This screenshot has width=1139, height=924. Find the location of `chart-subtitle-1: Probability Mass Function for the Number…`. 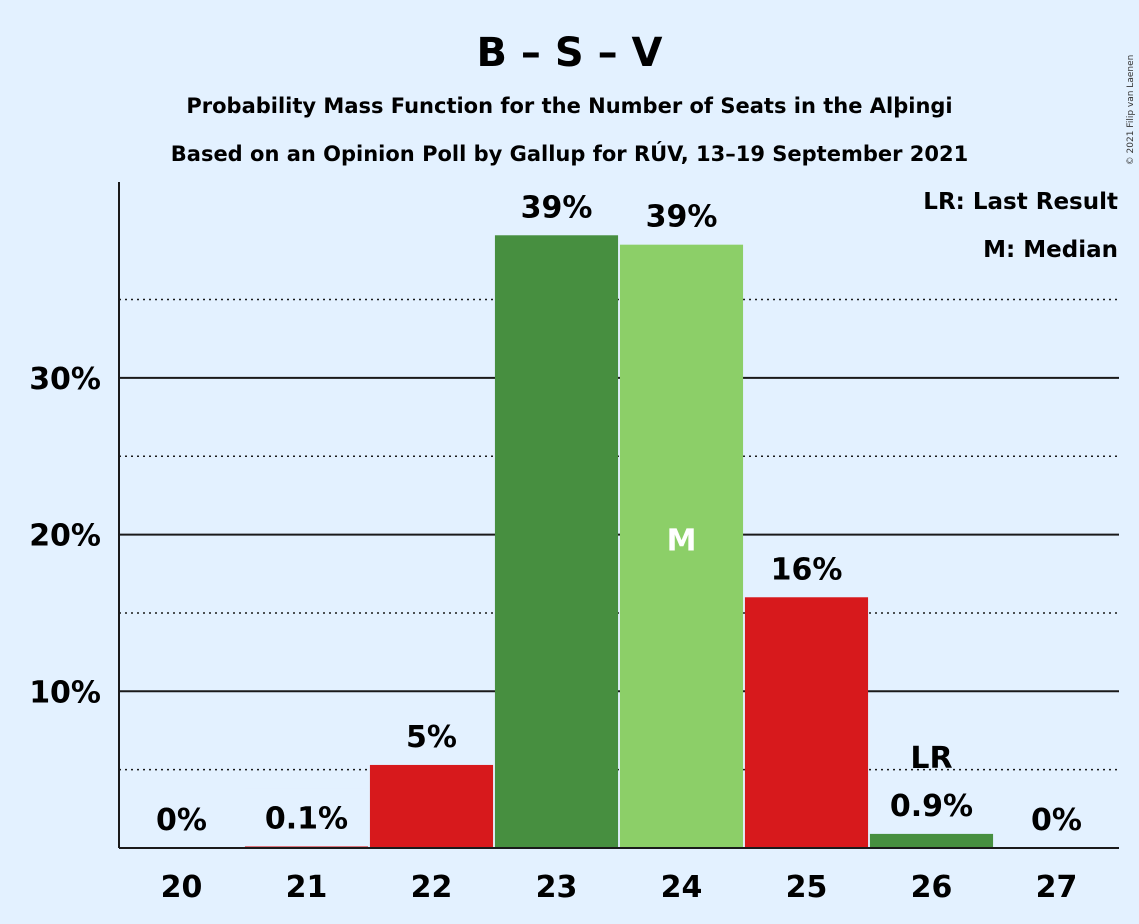

chart-subtitle-1: Probability Mass Function for the Number… is located at coordinates (569, 106).